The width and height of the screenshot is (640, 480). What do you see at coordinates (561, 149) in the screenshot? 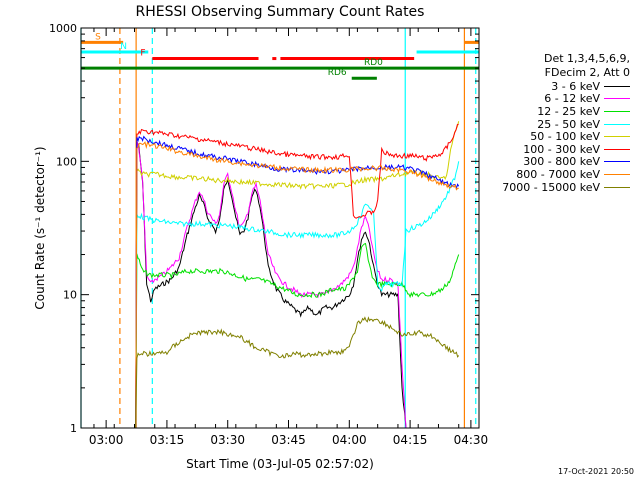
I see `legend-entry-label: 100 - 300 keV` at bounding box center [561, 149].